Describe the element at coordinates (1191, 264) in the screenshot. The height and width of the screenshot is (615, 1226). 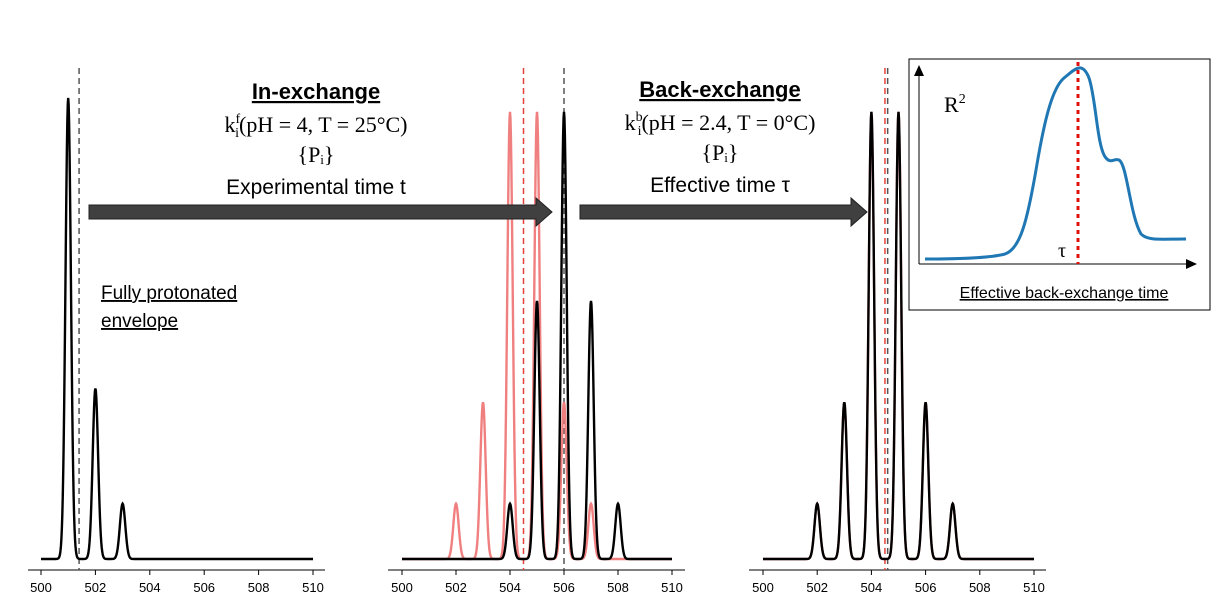
I see `inset-x-arrowhead` at that location.